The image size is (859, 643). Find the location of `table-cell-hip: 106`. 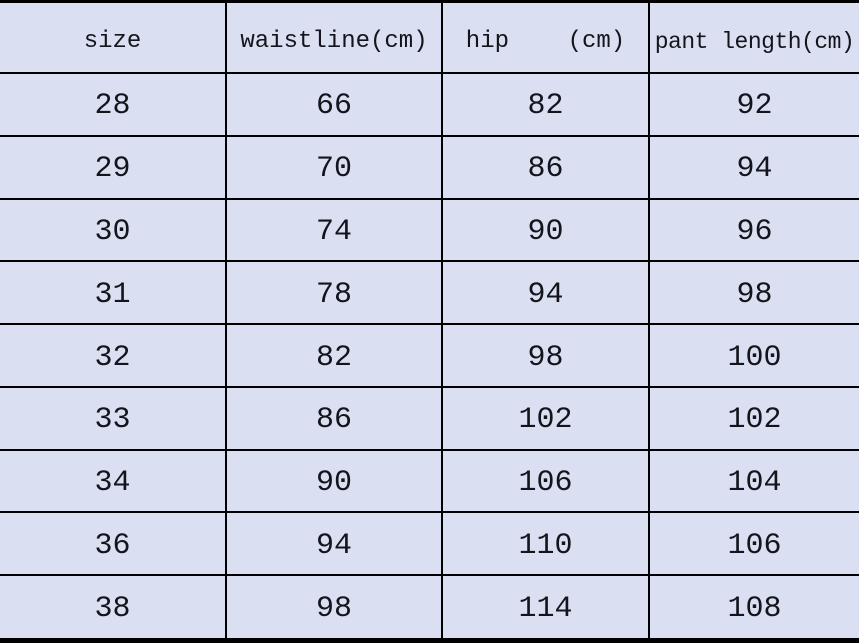

table-cell-hip: 106 is located at coordinates (546, 481).